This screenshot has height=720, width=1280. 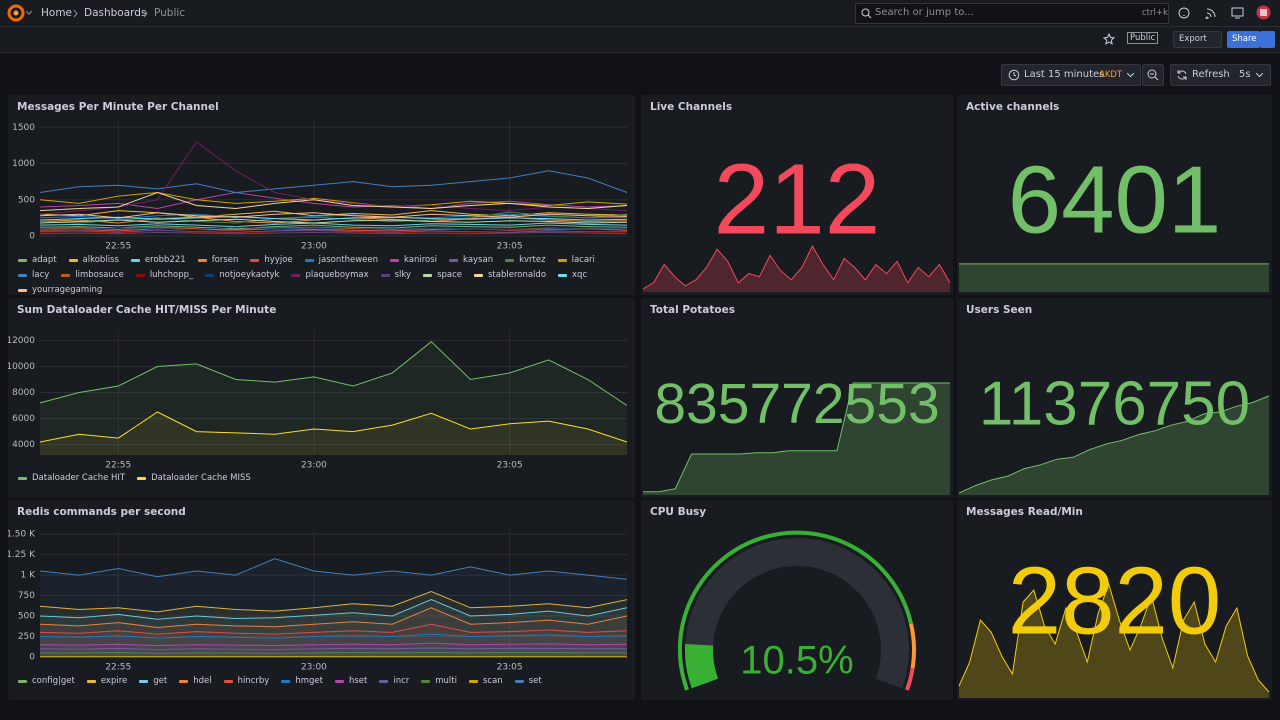 I want to click on news-icon, so click(x=1211, y=13).